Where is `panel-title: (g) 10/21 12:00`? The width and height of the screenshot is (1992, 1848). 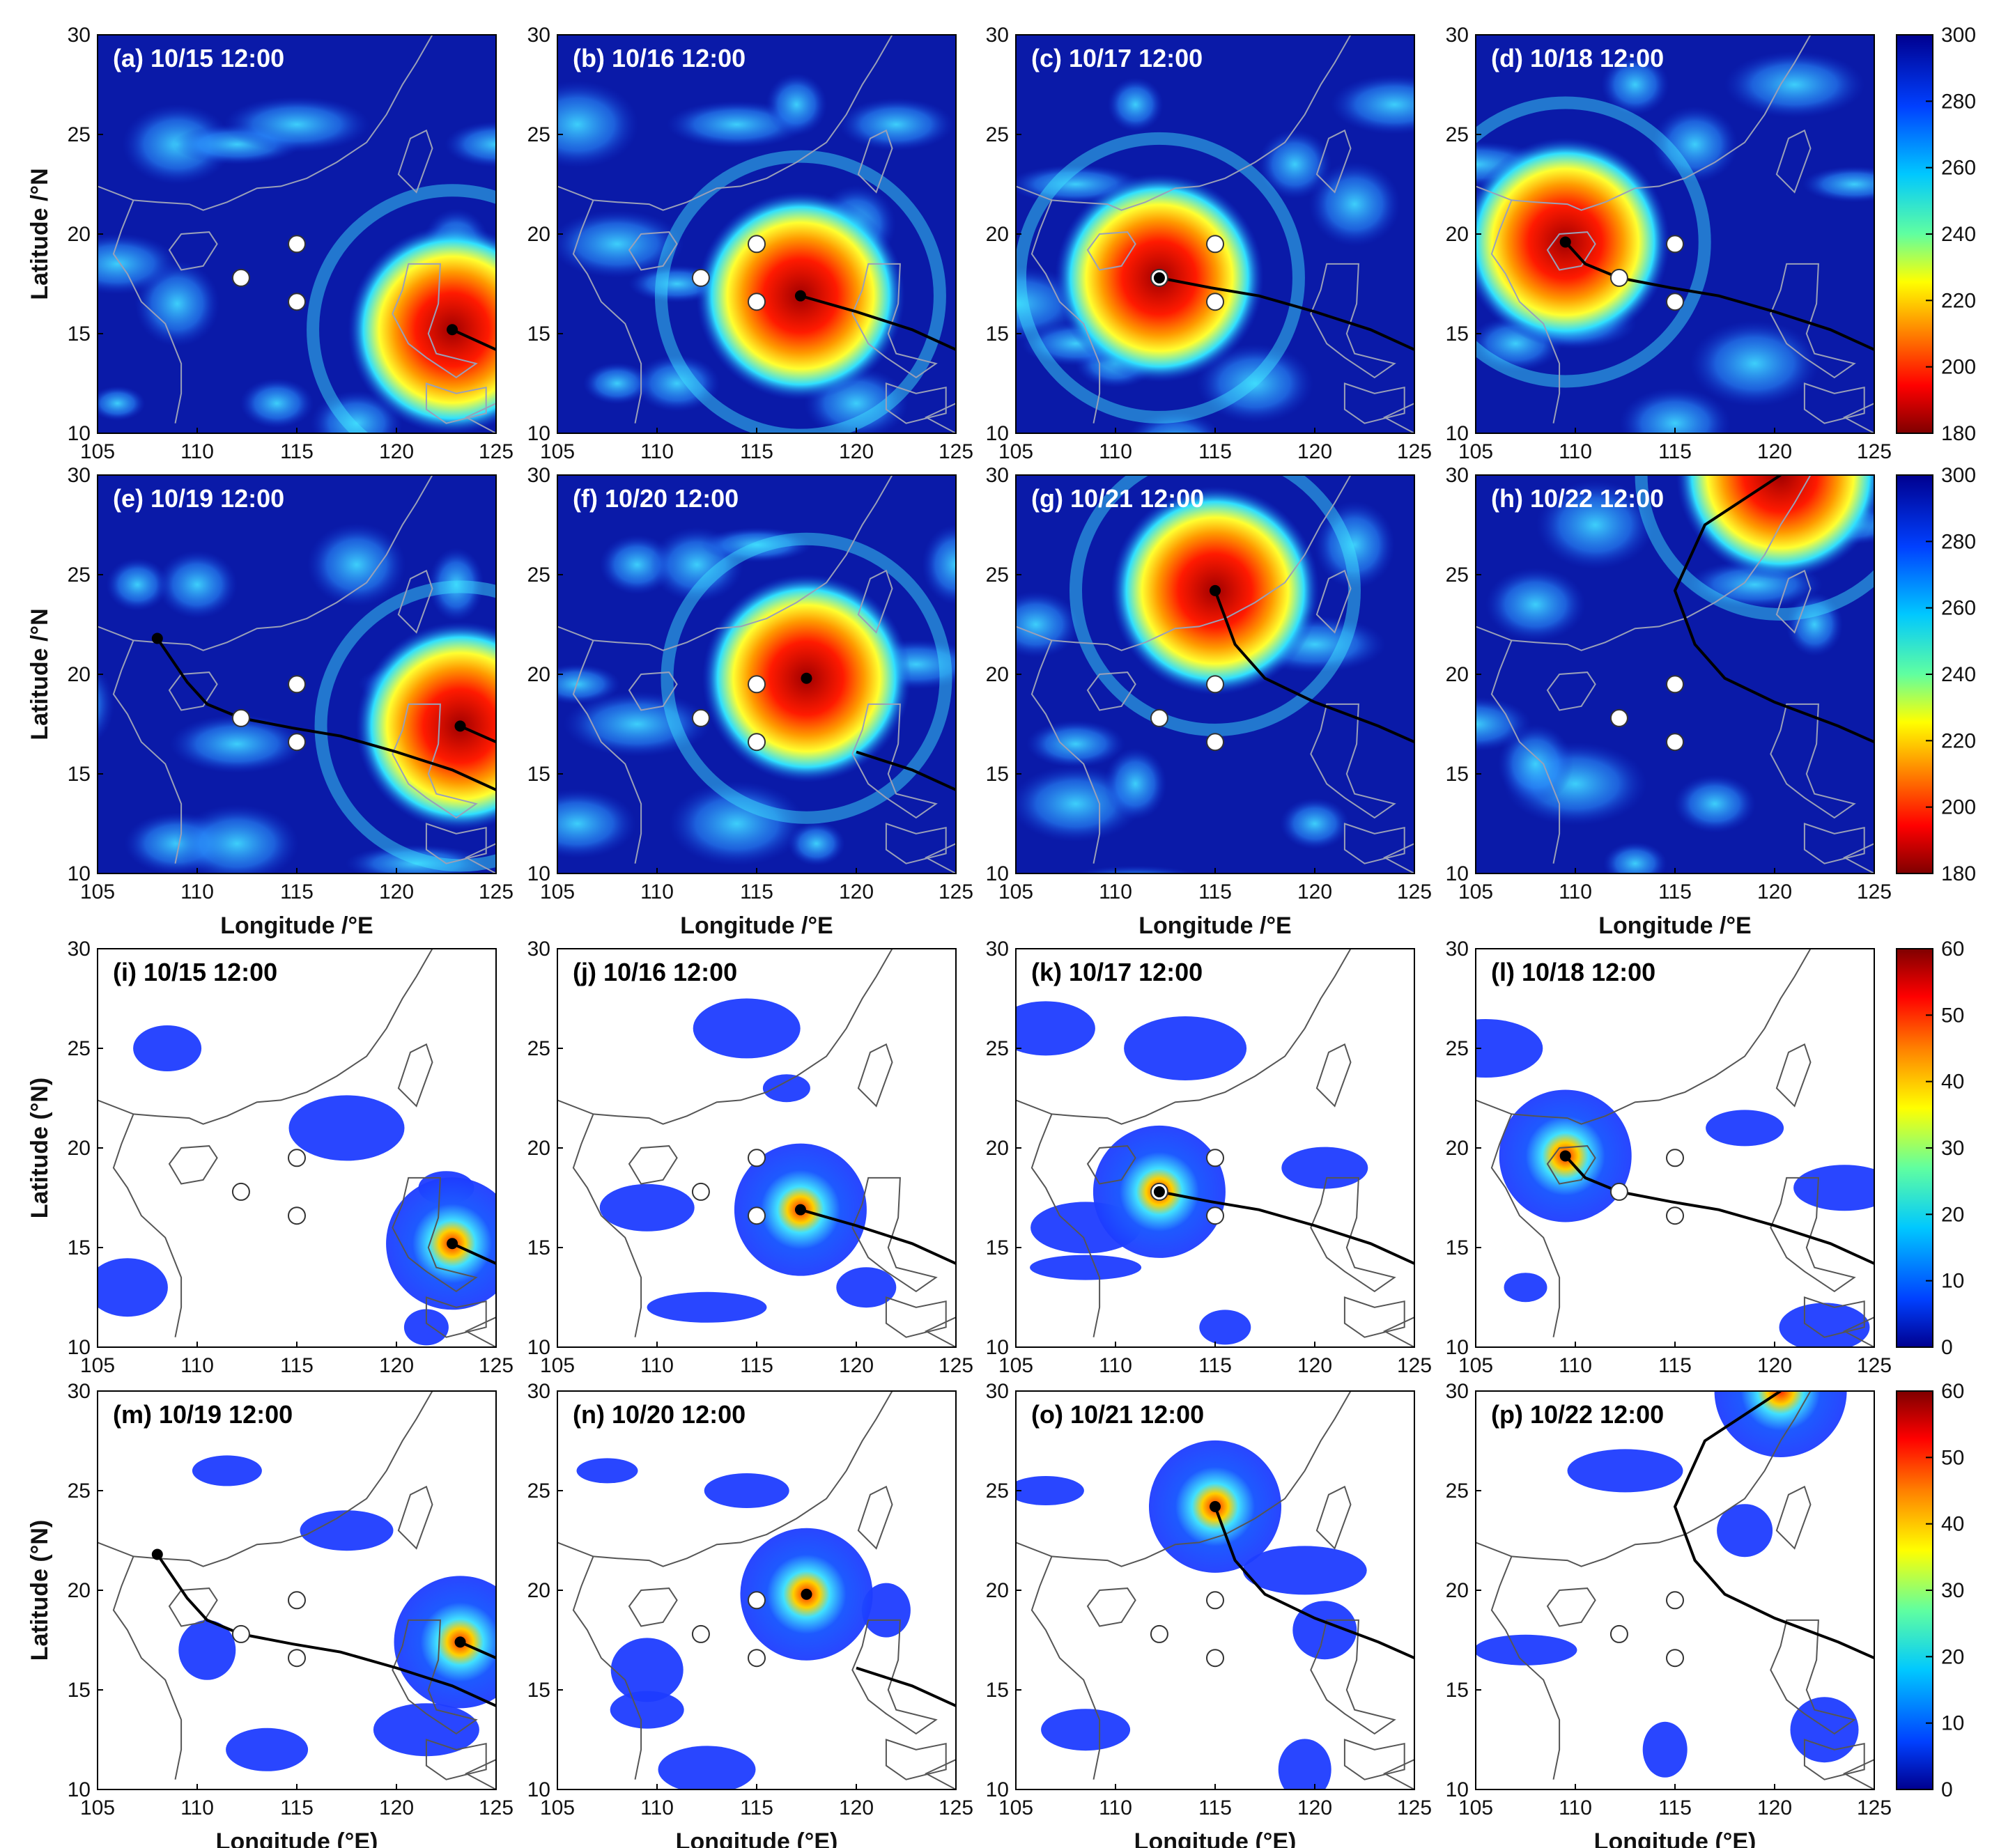
panel-title: (g) 10/21 12:00 is located at coordinates (1118, 498).